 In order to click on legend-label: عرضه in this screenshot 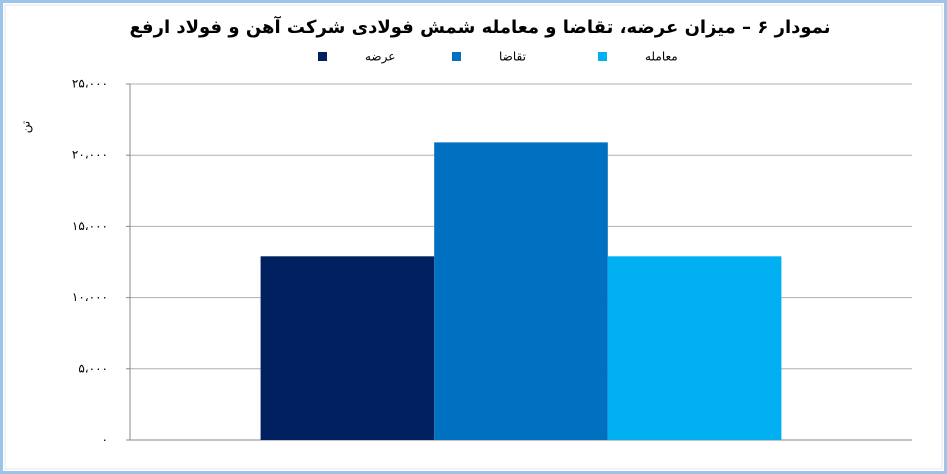, I will do `click(380, 57)`.